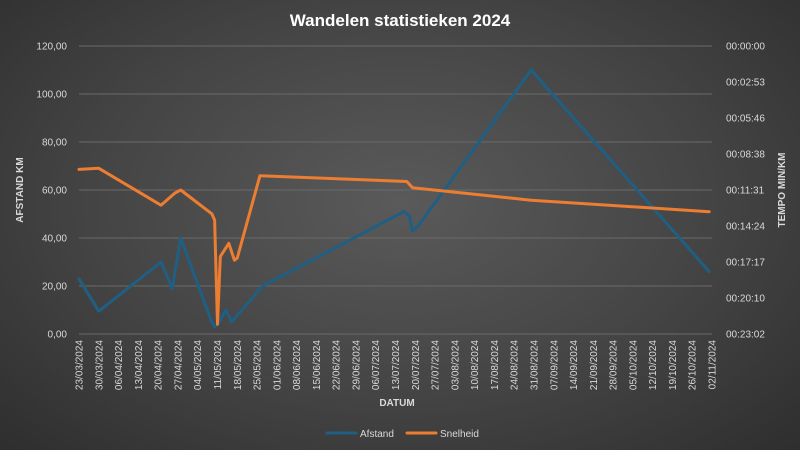  Describe the element at coordinates (515, 365) in the screenshot. I see `x-tick-label: 24/08/2024` at that location.